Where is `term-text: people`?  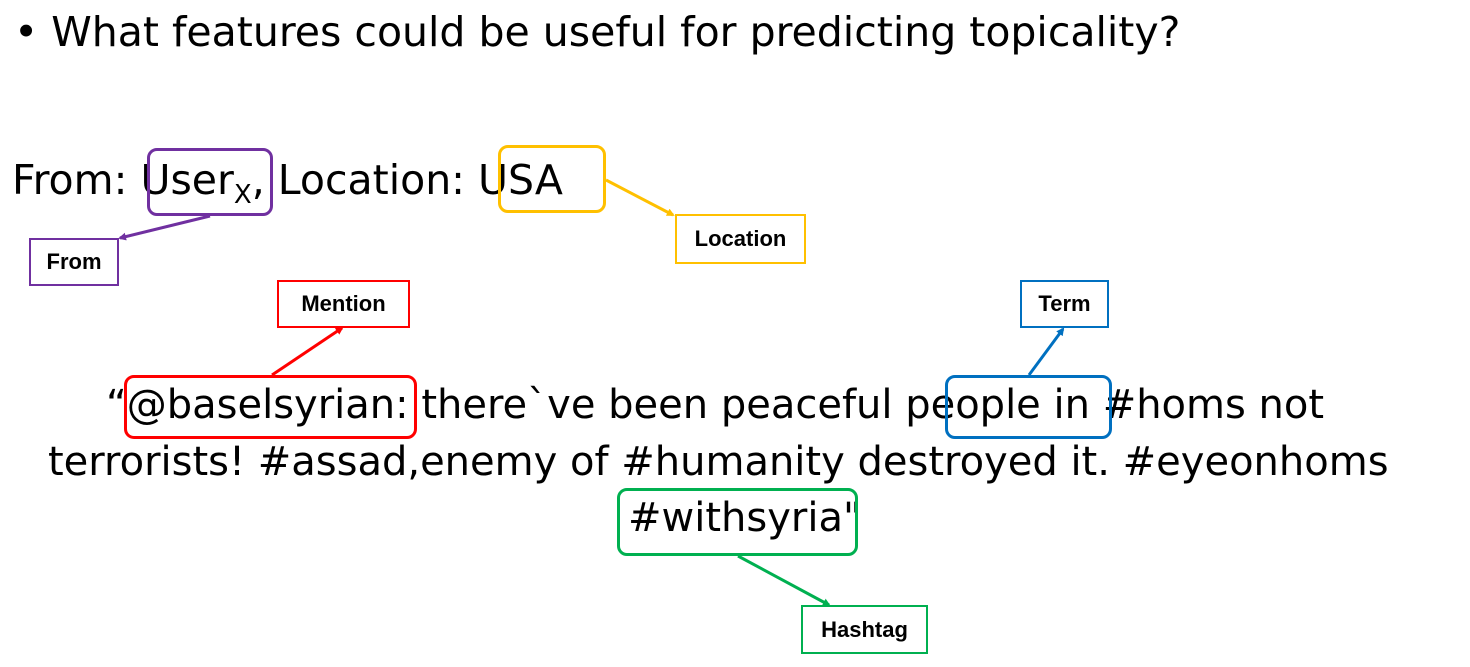
term-text: people is located at coordinates (973, 405).